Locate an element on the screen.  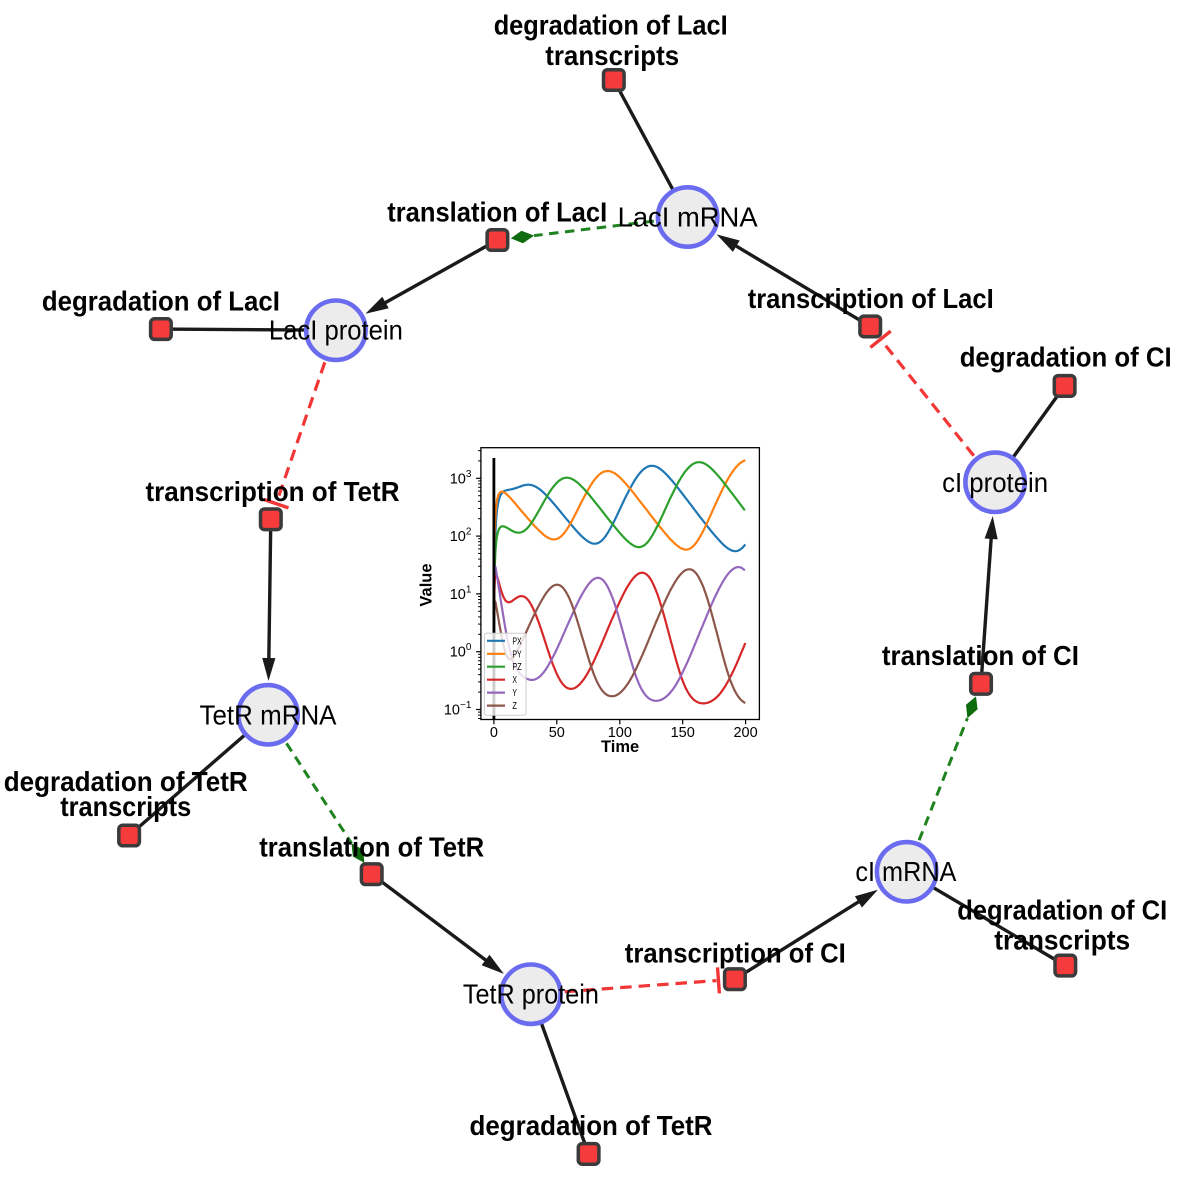
svg-text: 150 is located at coordinates (683, 733).